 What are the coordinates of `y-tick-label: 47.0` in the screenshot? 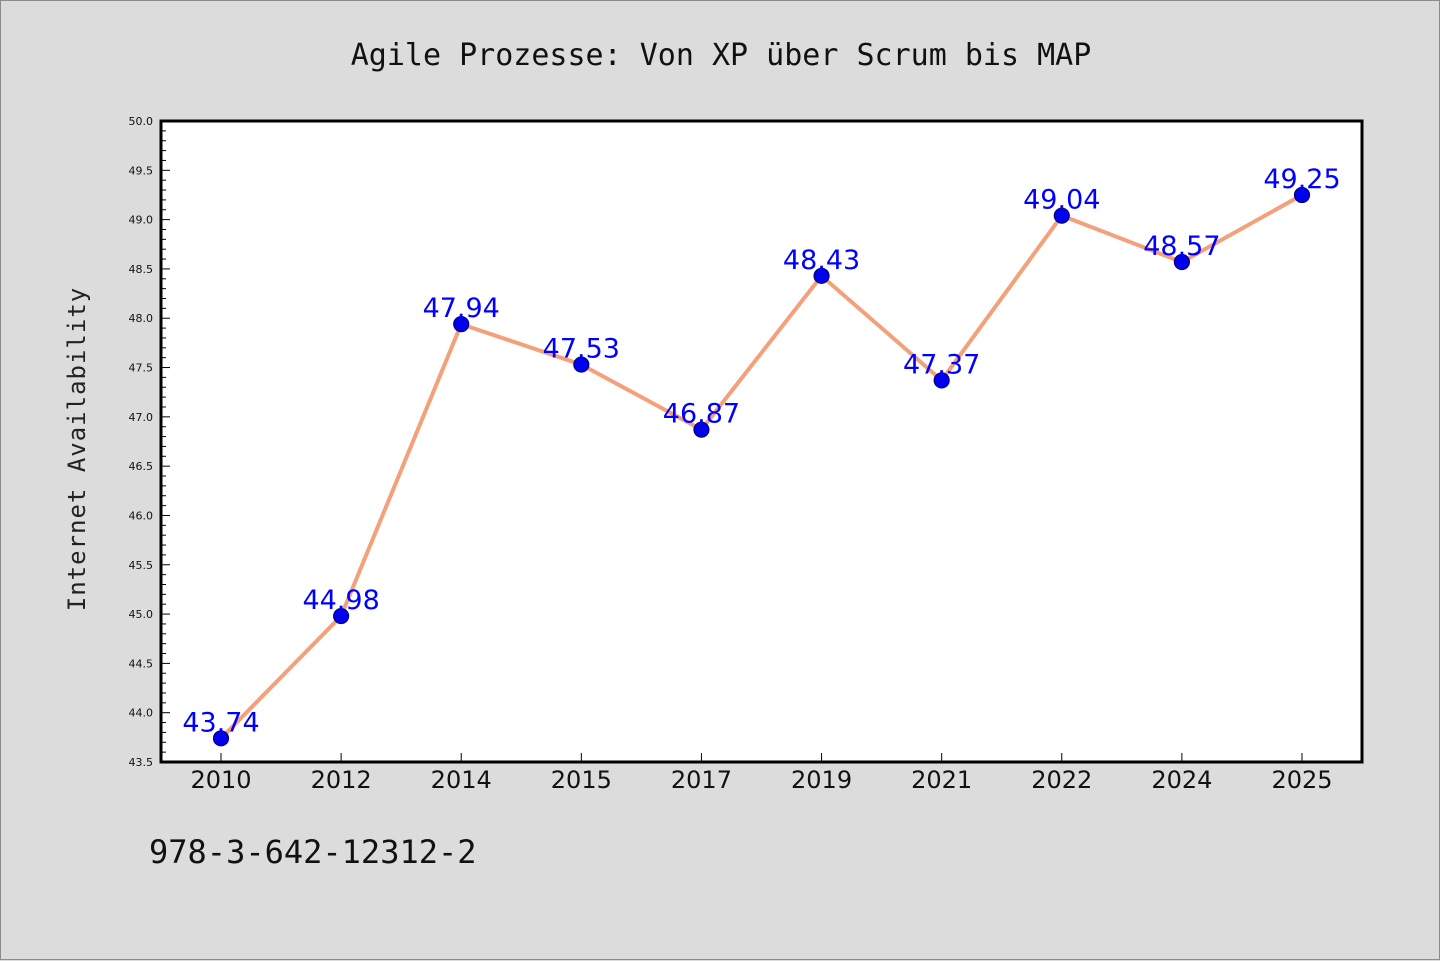 It's located at (141, 417).